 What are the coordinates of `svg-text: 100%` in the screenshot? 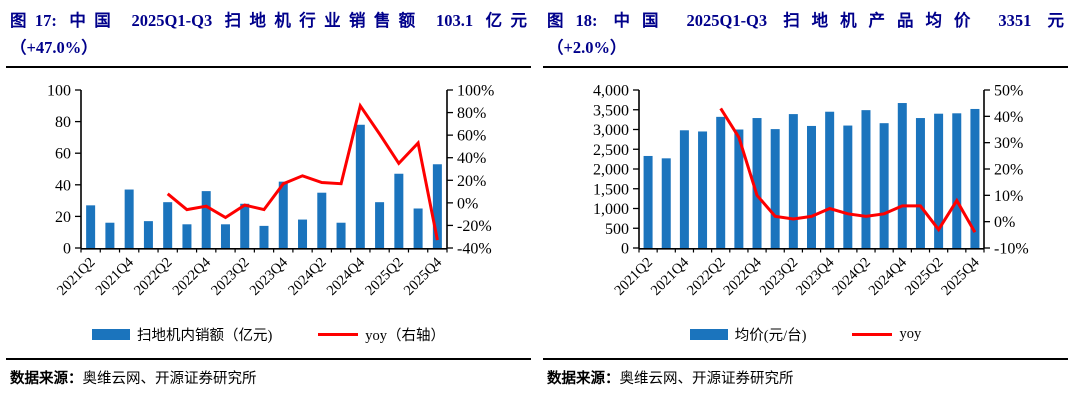 It's located at (475, 91).